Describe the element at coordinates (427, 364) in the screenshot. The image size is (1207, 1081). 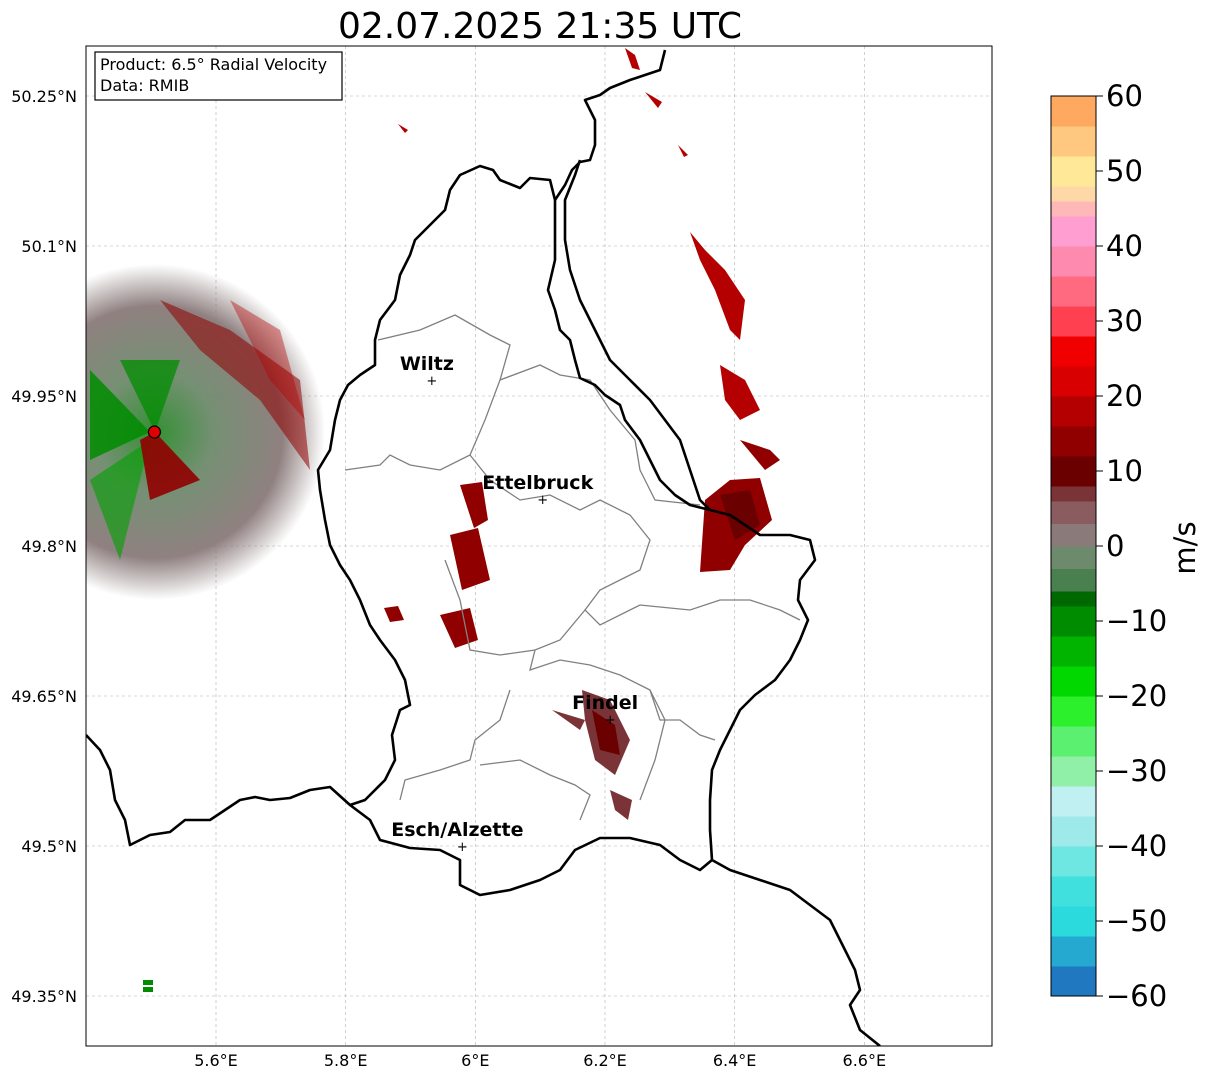
I see `city-label-wiltz: Wiltz` at that location.